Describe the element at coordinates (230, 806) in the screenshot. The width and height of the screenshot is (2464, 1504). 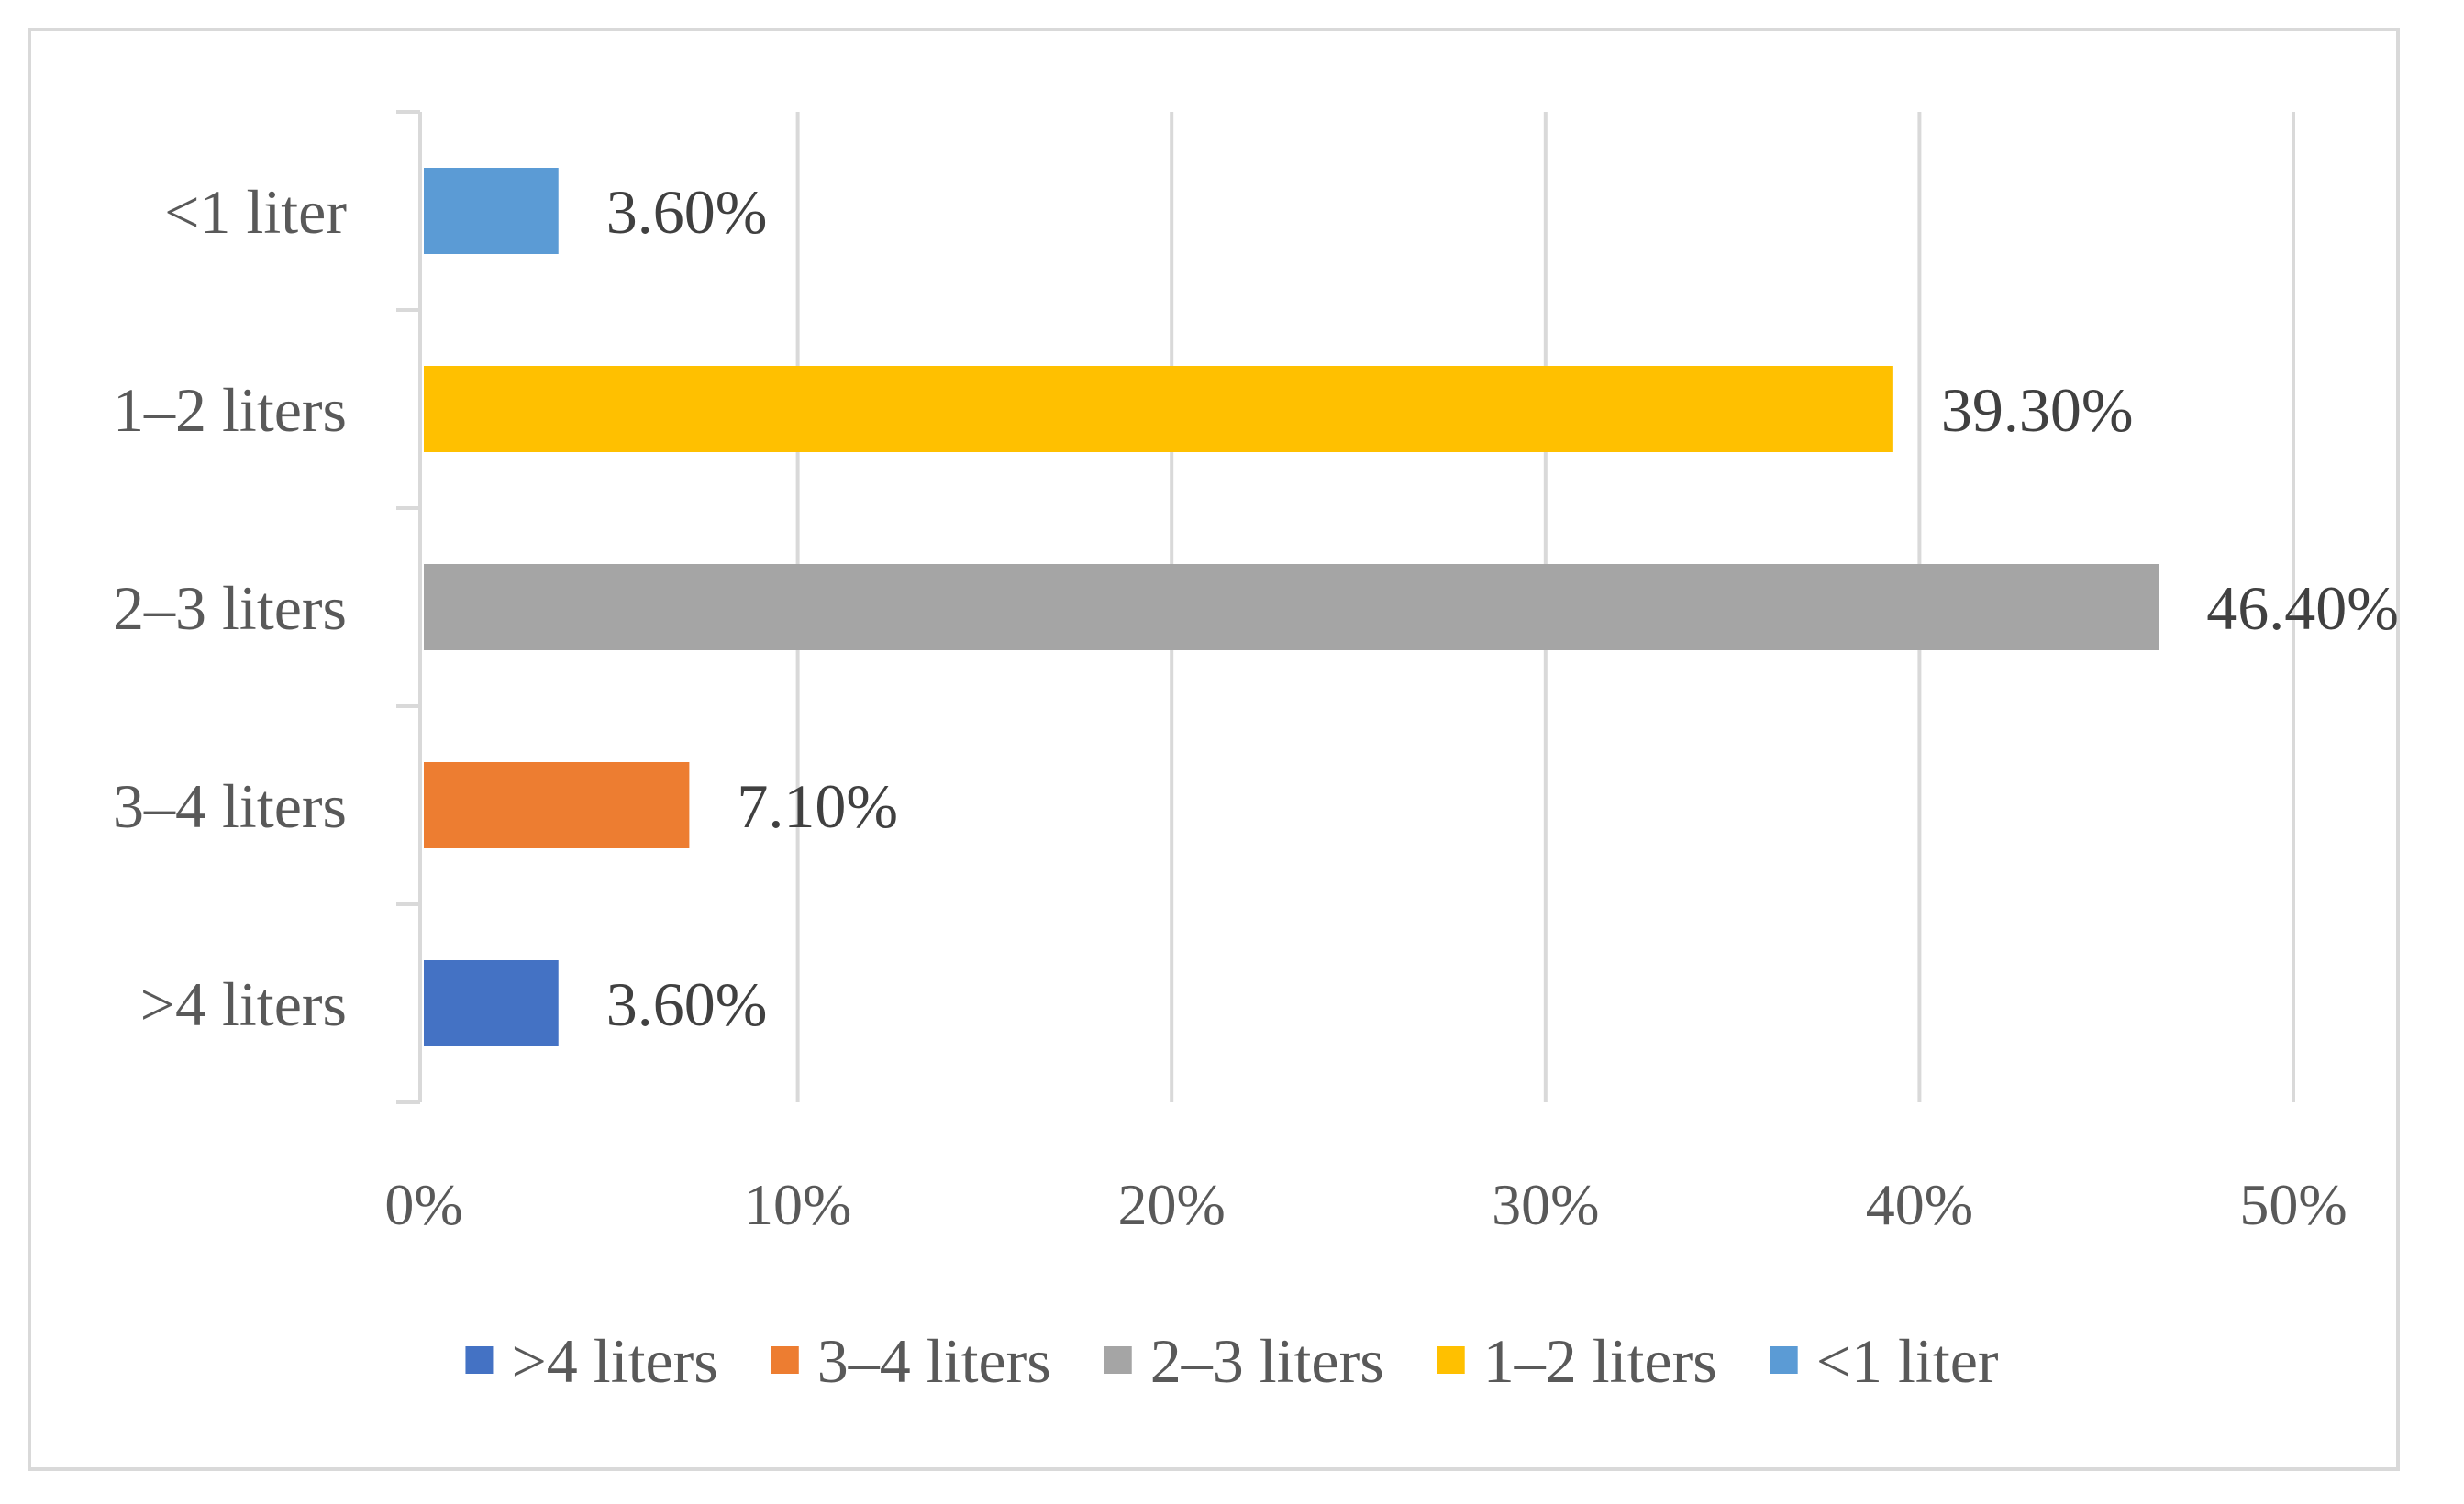
I see `category-label: 3–4 liters` at that location.